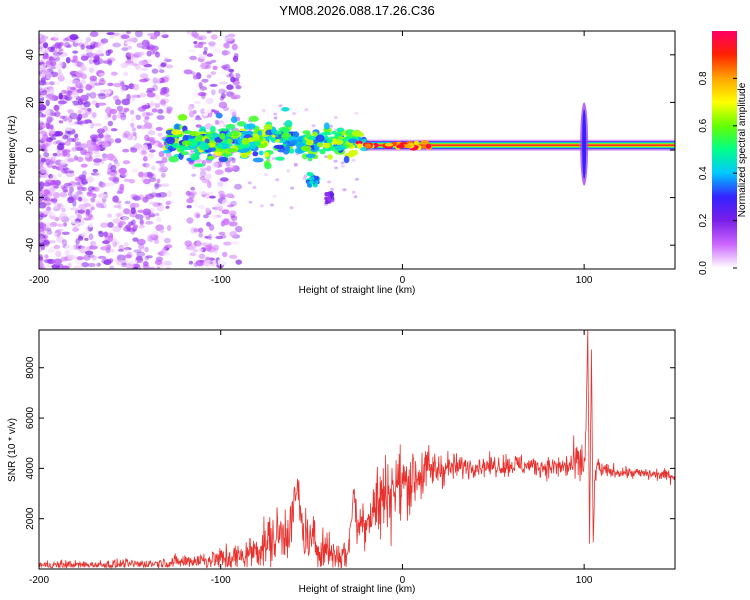 The width and height of the screenshot is (750, 600). I want to click on colorbar-ticks: 0.0 0.2 0.4 0.6 0.8, so click(717, 173).